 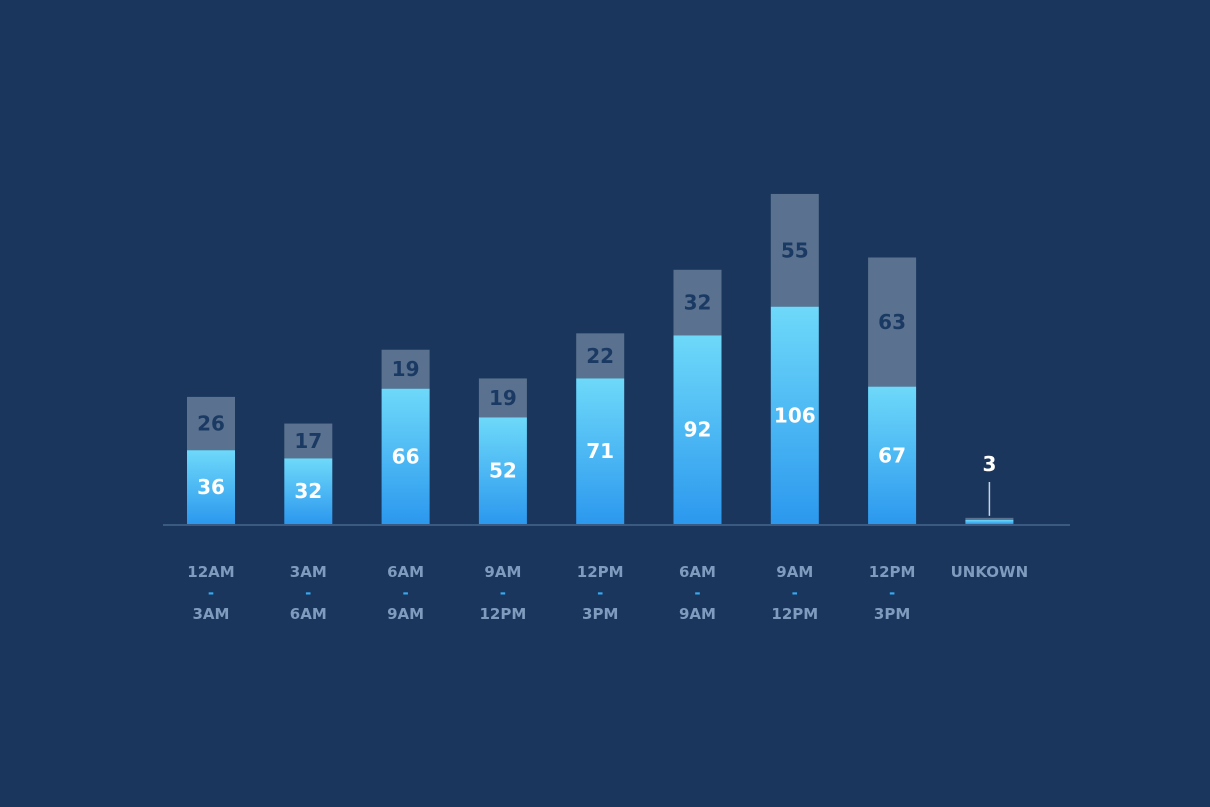 I want to click on bar-value-label-top: 22, so click(x=600, y=356).